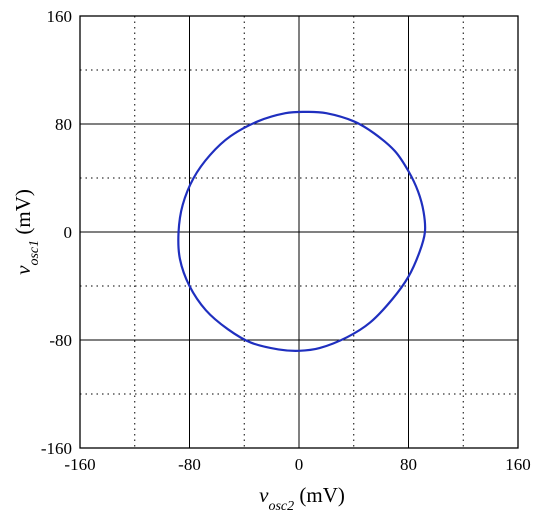 The width and height of the screenshot is (550, 516). What do you see at coordinates (68, 232) in the screenshot?
I see `y-tick-label: 0` at bounding box center [68, 232].